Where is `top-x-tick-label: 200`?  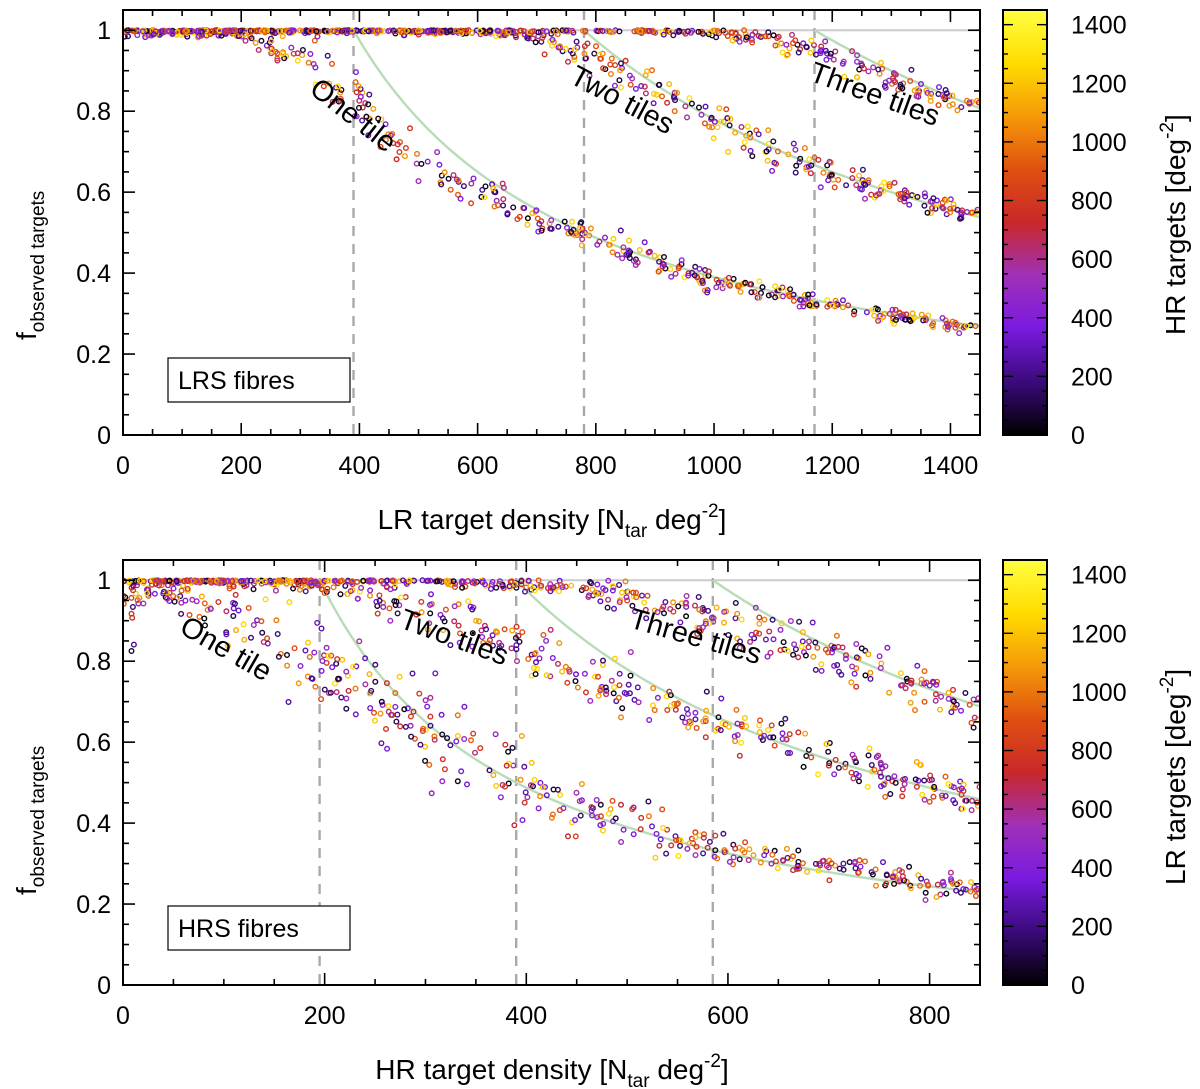
top-x-tick-label: 200 is located at coordinates (241, 466).